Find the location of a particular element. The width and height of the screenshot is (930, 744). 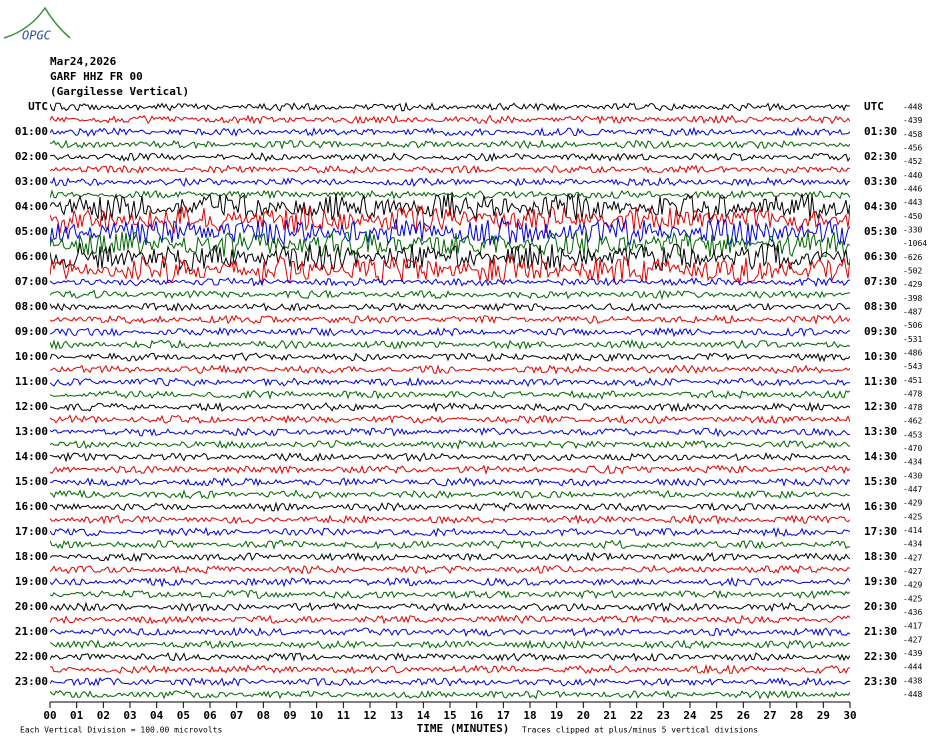

right-time-label: 10:30 is located at coordinates (880, 356).